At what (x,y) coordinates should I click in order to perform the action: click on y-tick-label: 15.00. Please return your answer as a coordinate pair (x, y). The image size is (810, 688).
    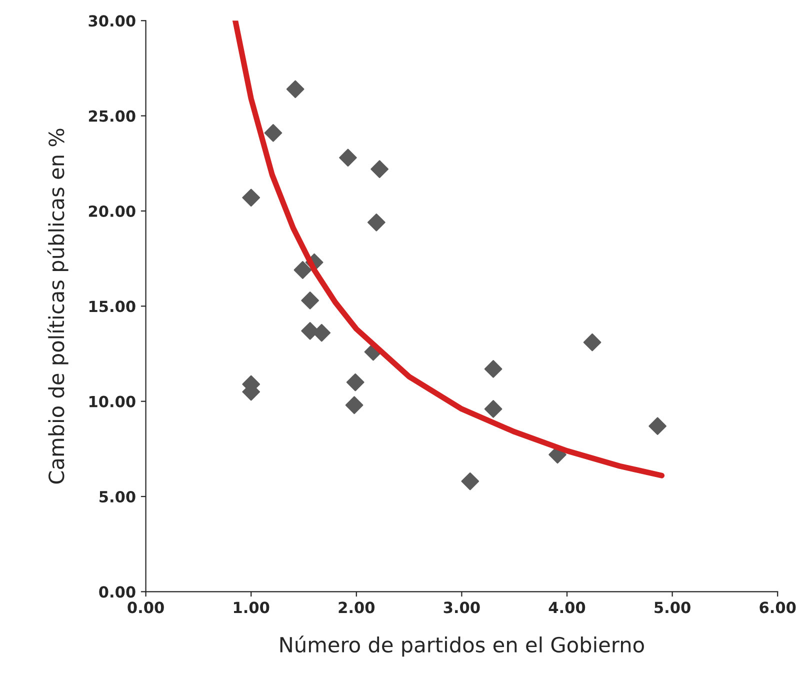
    Looking at the image, I should click on (112, 306).